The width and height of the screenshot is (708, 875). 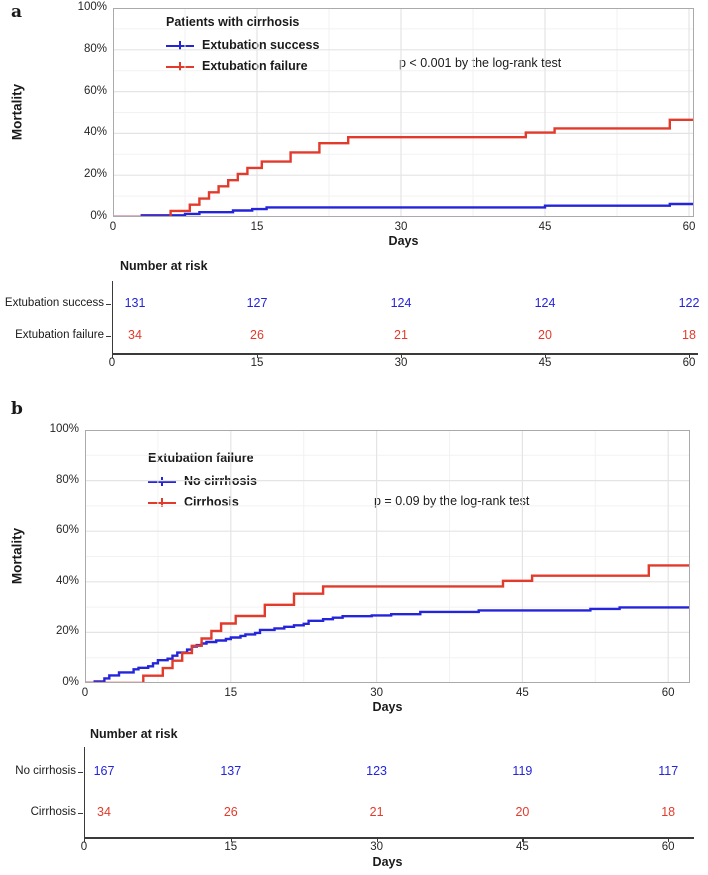 I want to click on y-axis-title-b: Mortality, so click(x=17, y=556).